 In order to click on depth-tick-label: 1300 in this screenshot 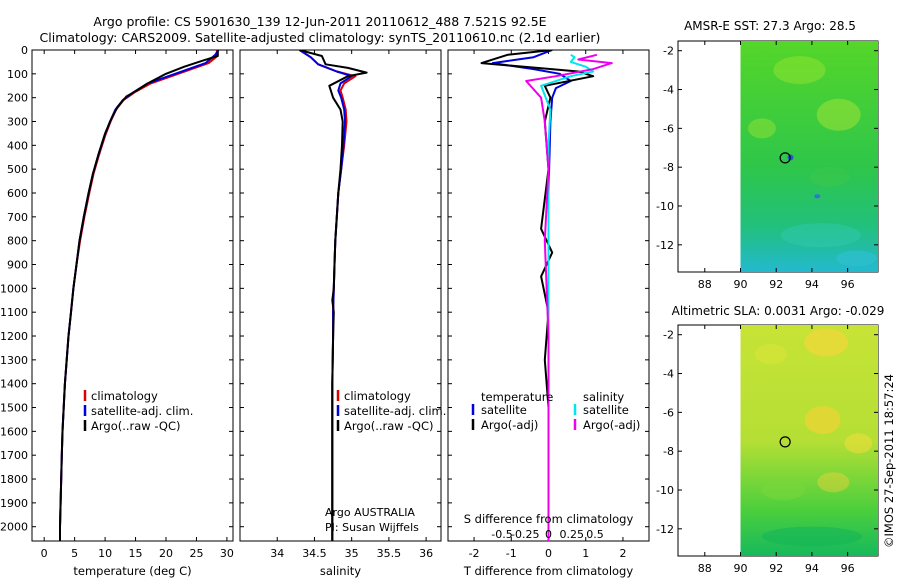, I will do `click(14, 360)`.